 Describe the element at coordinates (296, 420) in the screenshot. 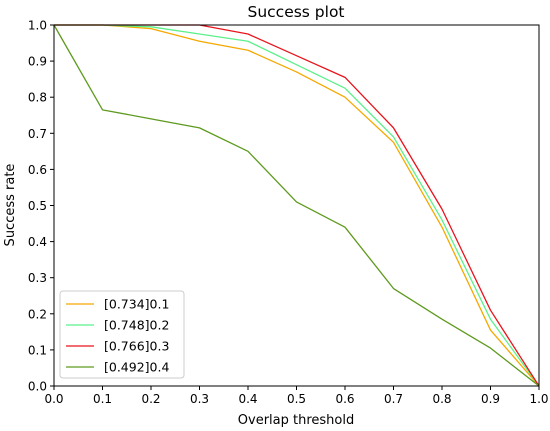

I see `x-axis-label: Overlap threshold` at that location.